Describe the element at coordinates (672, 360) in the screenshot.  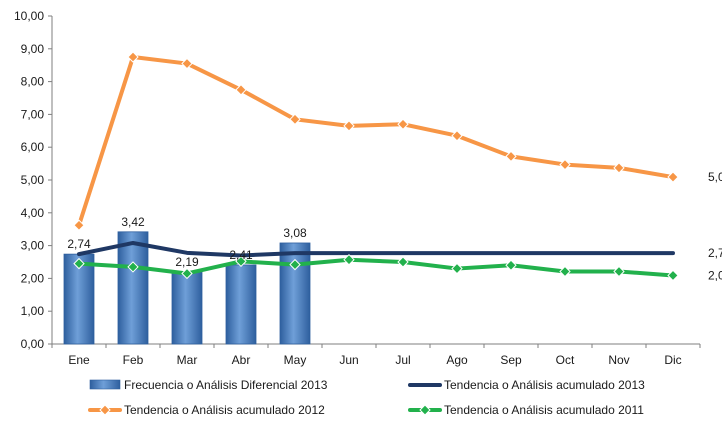
I see `x-tick-label: Dic` at that location.